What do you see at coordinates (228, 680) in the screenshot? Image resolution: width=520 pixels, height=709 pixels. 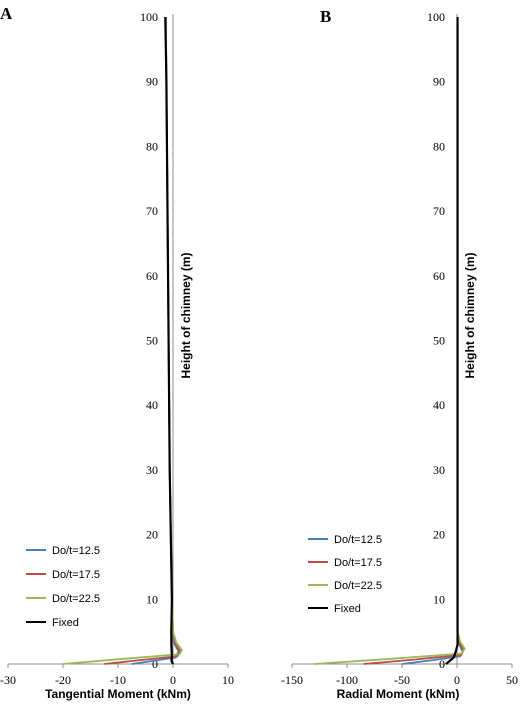 I see `x-tick-label: 10` at bounding box center [228, 680].